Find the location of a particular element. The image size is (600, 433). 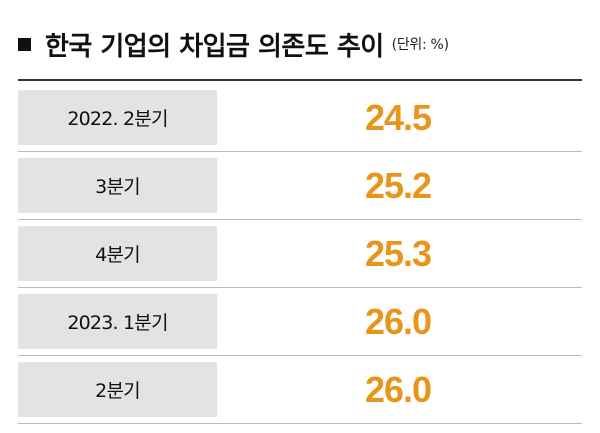

period-label: 2022. 2분기 is located at coordinates (117, 119).